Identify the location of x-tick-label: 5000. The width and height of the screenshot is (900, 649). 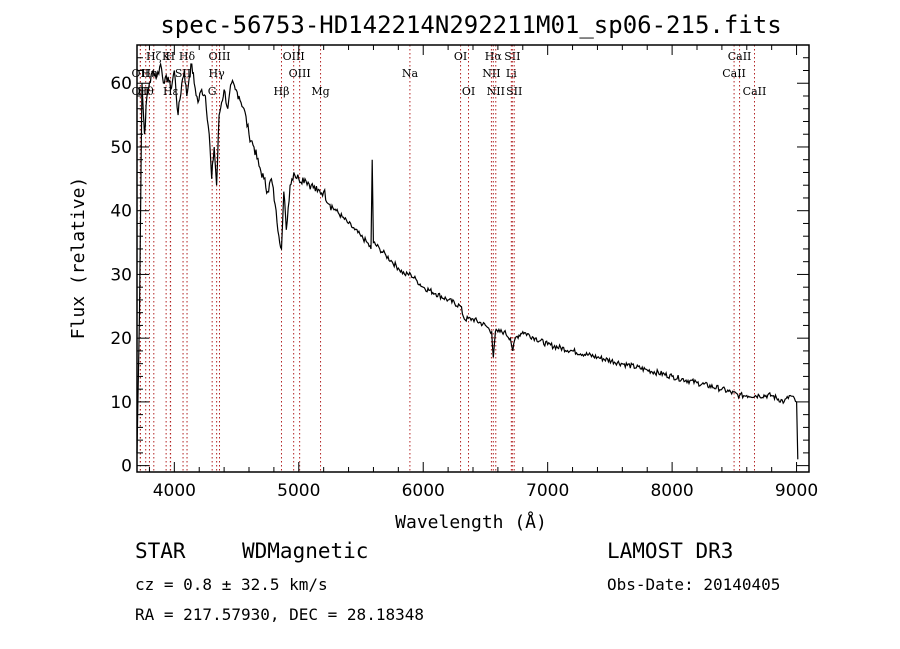
(298, 491).